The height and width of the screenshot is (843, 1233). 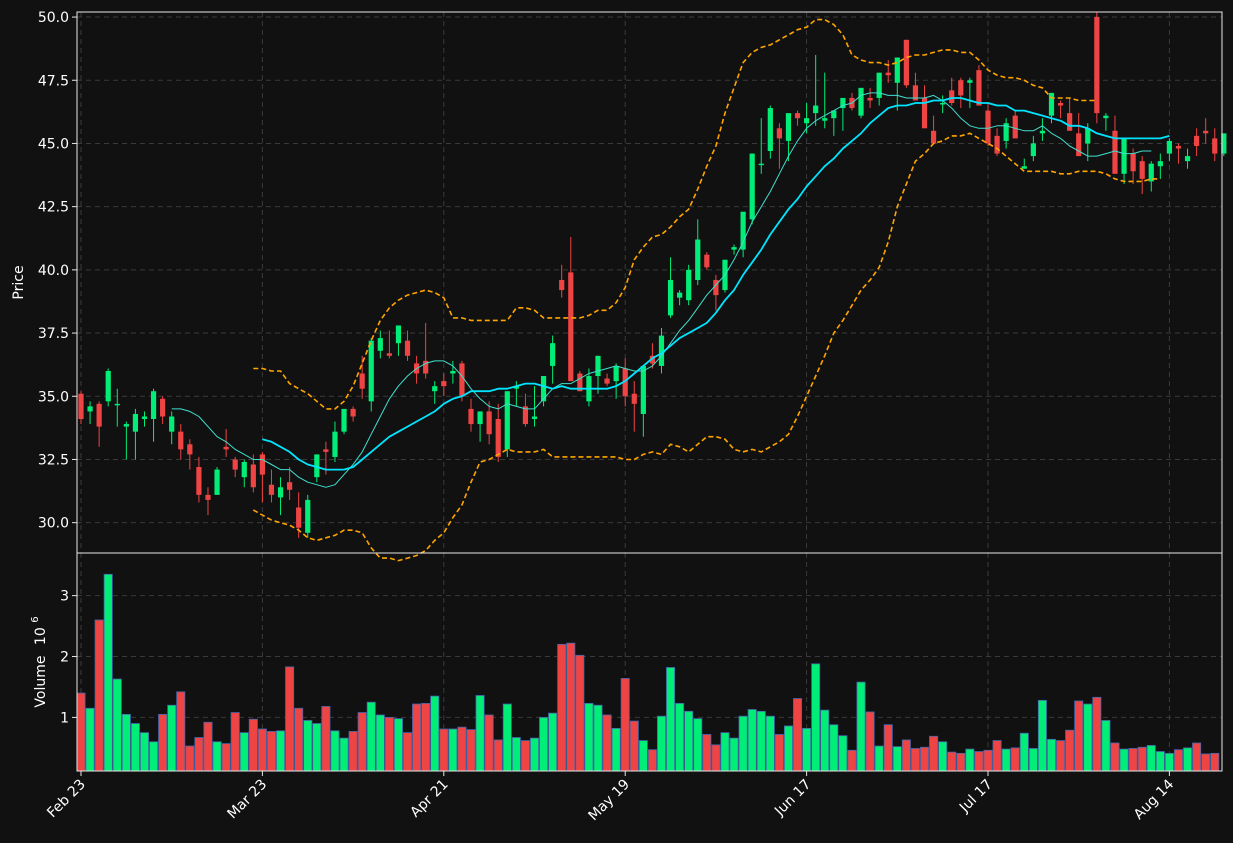 I want to click on price-y-tick-label: 35.0, so click(x=53, y=397).